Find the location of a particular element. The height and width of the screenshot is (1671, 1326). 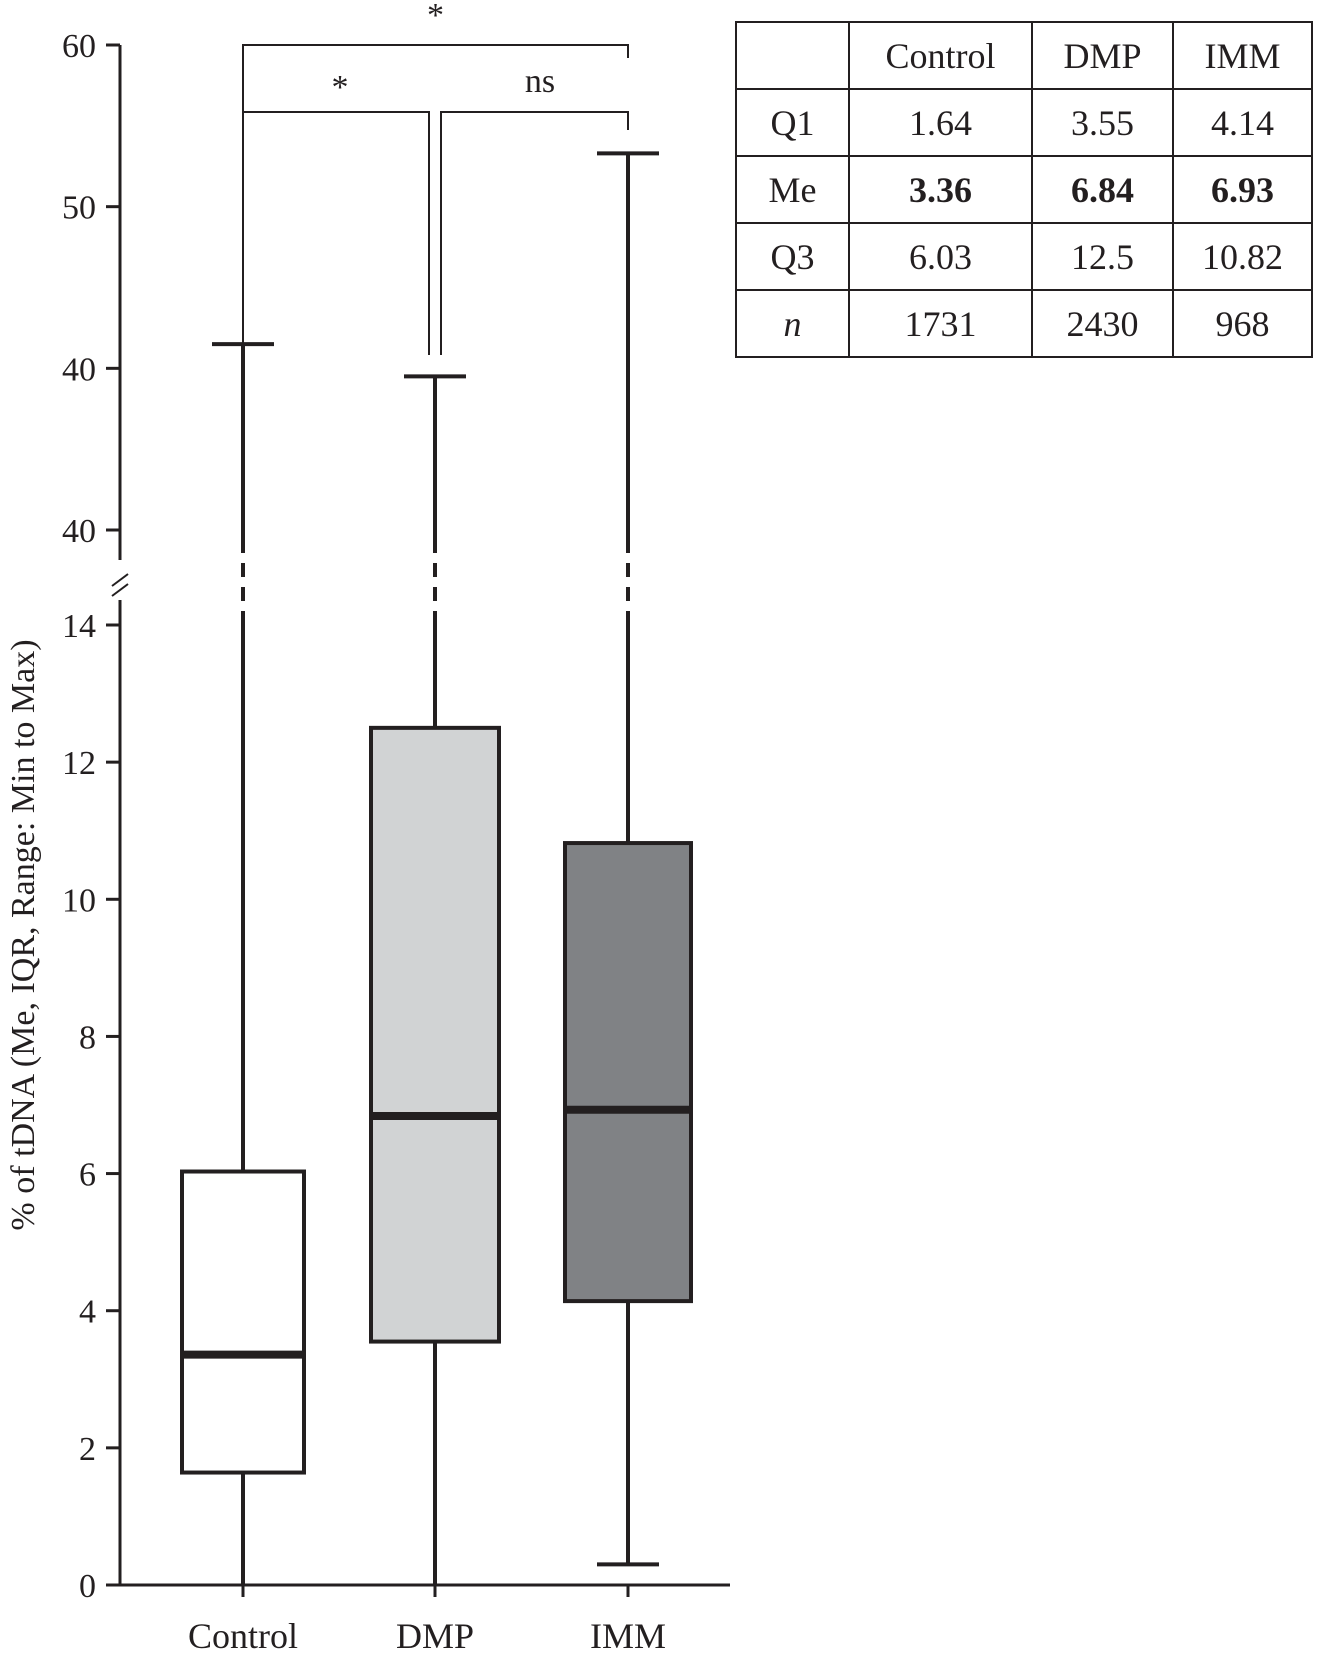

box-imm is located at coordinates (628, 859).